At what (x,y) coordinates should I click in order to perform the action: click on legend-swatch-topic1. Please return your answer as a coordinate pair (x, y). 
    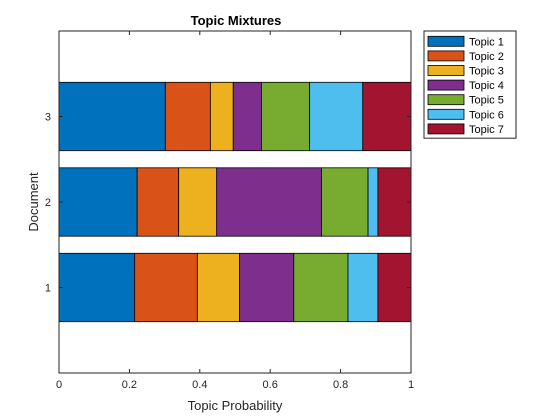
    Looking at the image, I should click on (446, 41).